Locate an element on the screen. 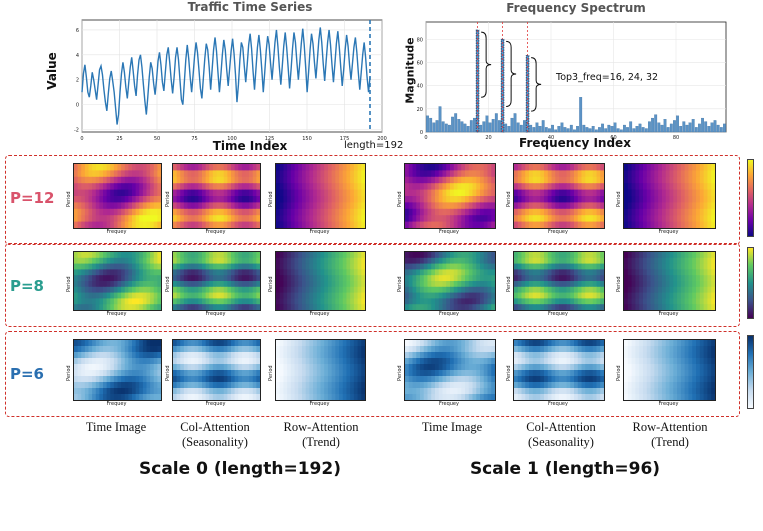 The image size is (763, 531). ts-ytick: 6 is located at coordinates (77, 31).